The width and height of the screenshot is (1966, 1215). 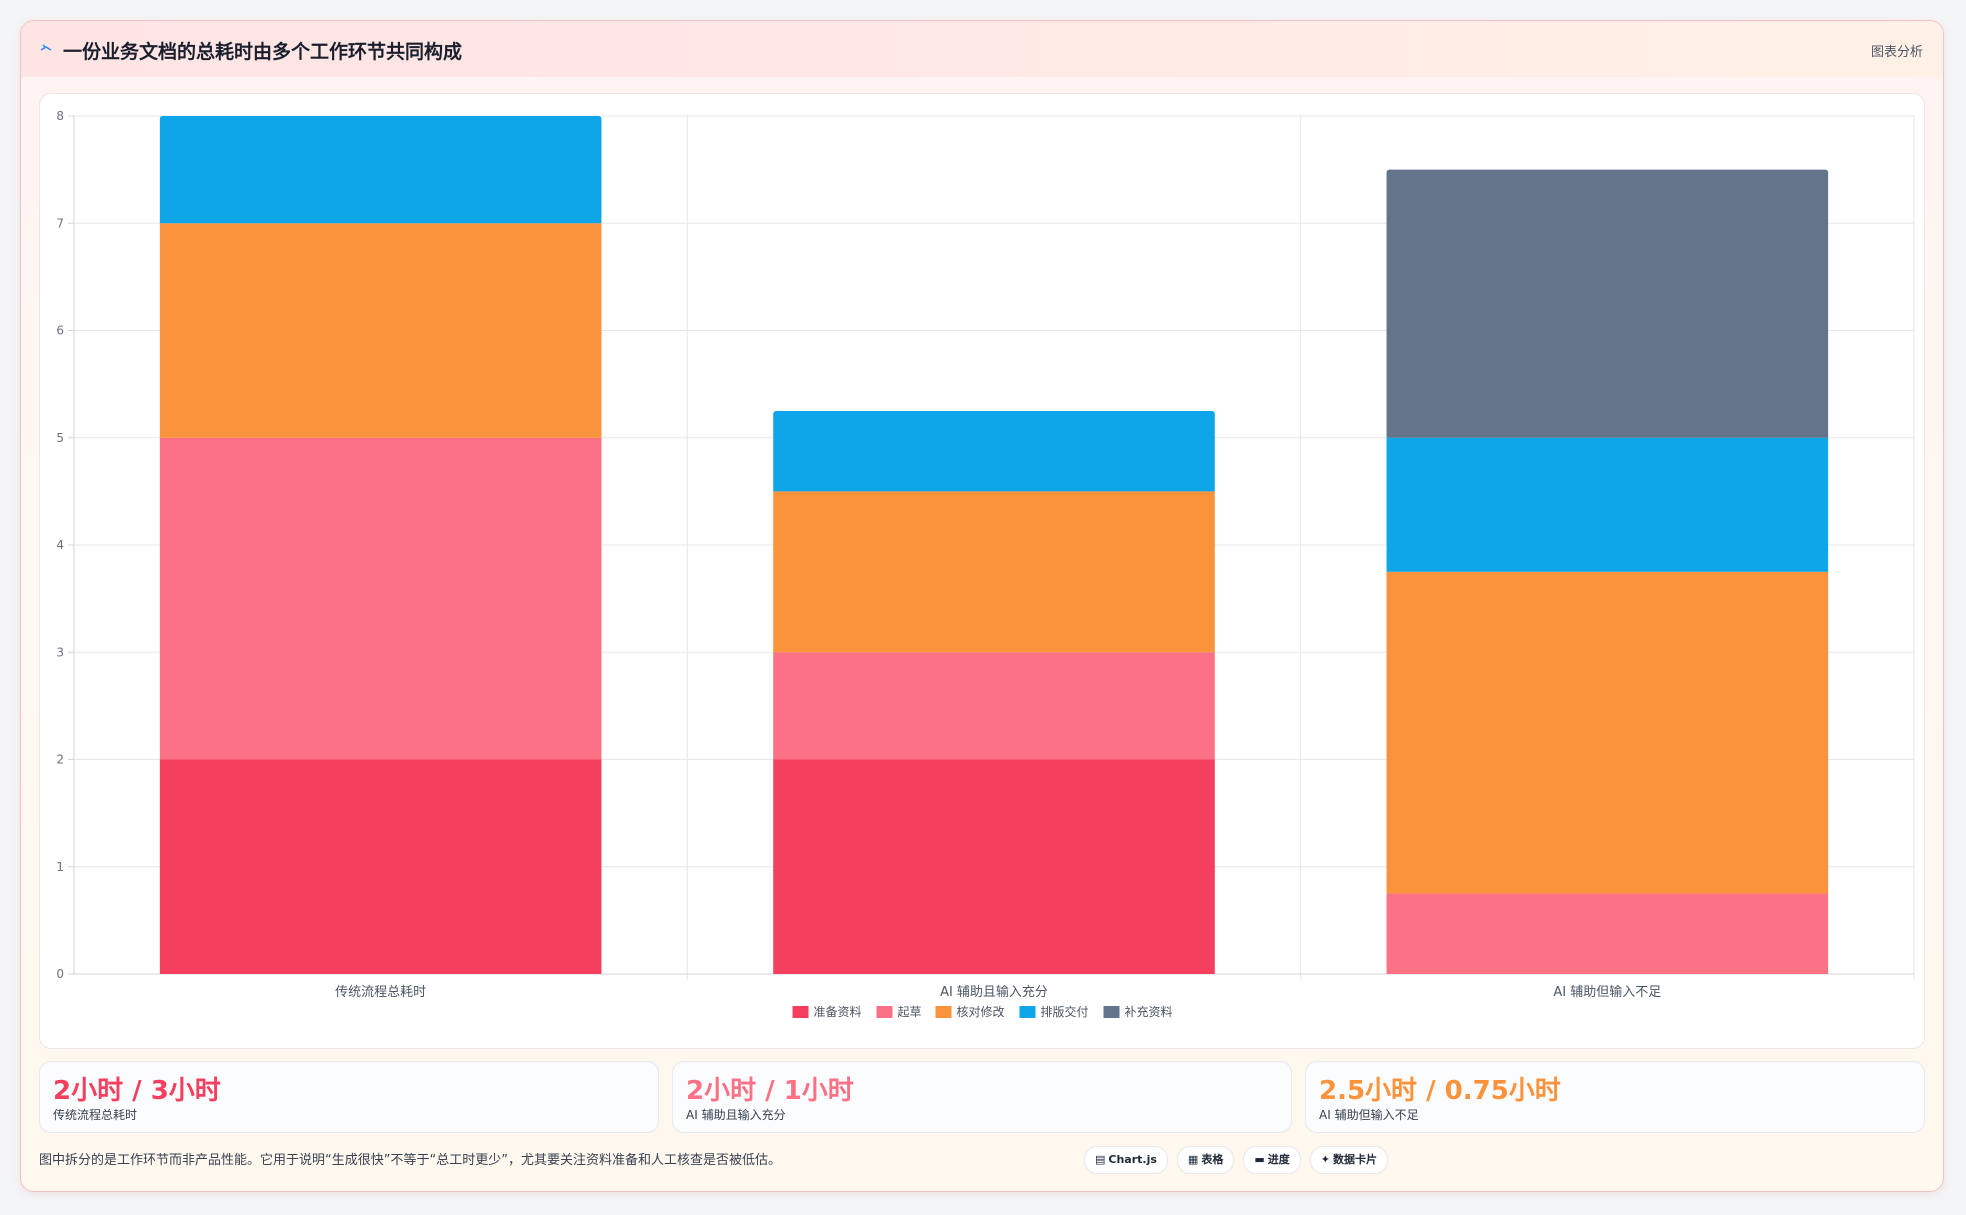 What do you see at coordinates (910, 1012) in the screenshot?
I see `legend-entry: 起草` at bounding box center [910, 1012].